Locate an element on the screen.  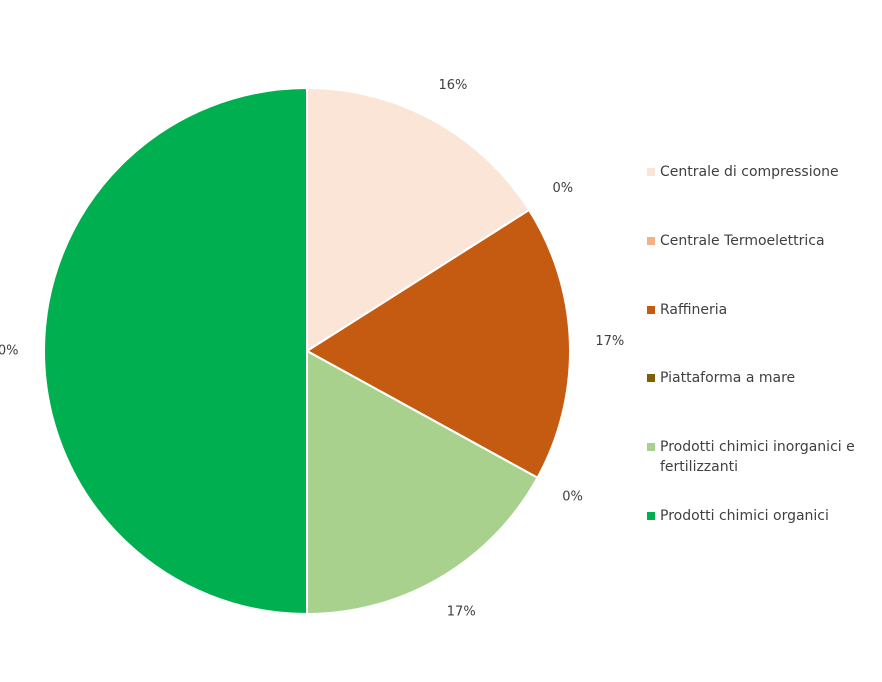
legend-item: Piattaforma a mare is located at coordinates (761, 378).